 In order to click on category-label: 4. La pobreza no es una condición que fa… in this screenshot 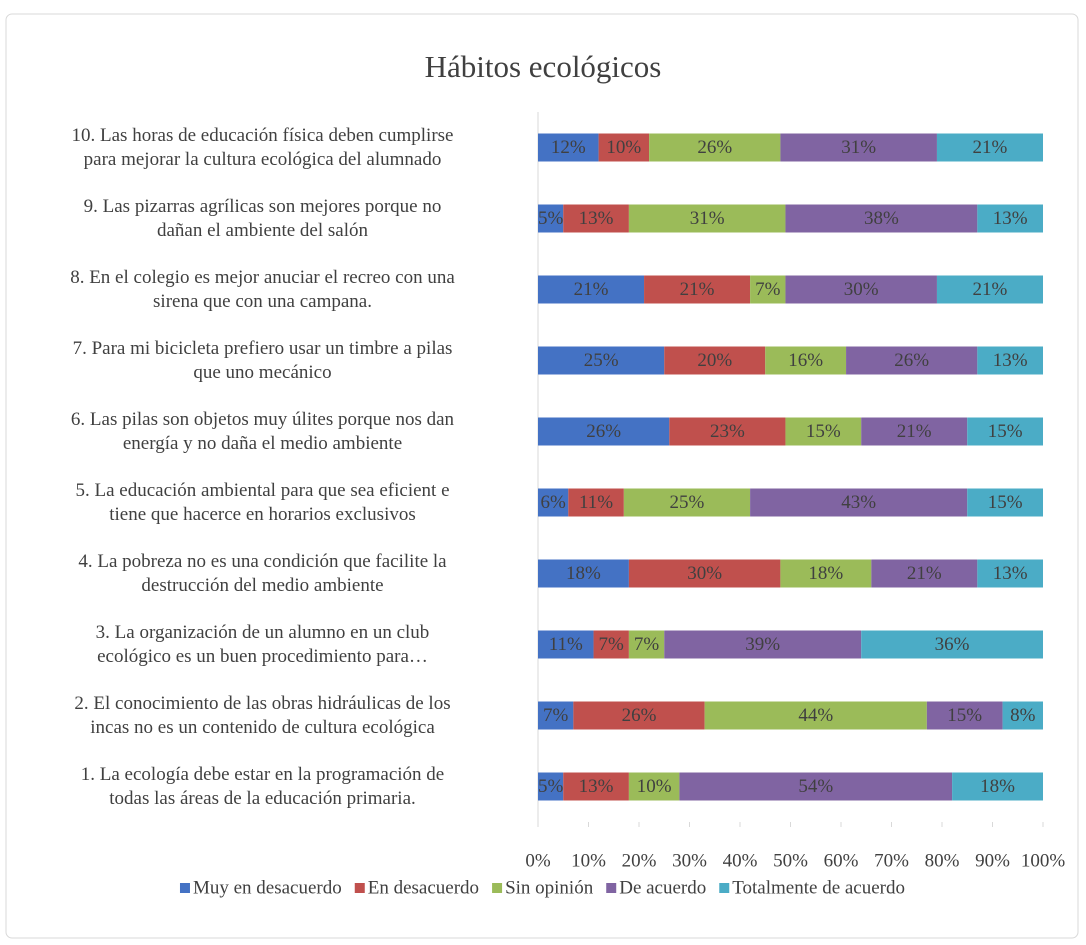, I will do `click(262, 573)`.